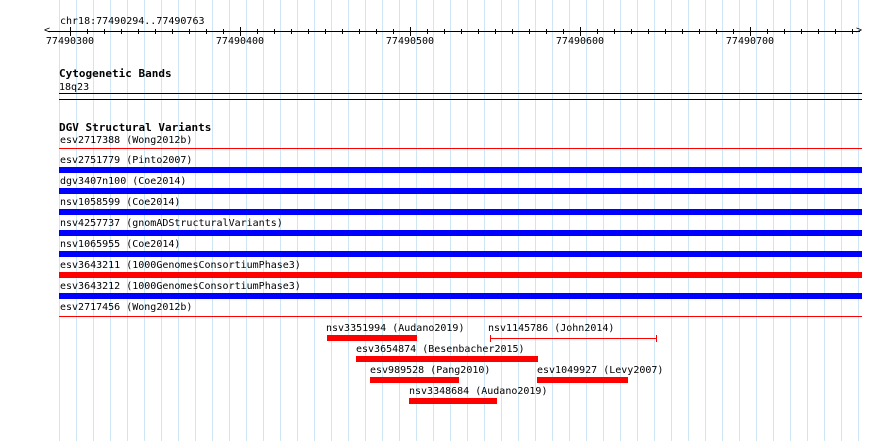  What do you see at coordinates (460, 99) in the screenshot?
I see `cytoband-bottom-line` at bounding box center [460, 99].